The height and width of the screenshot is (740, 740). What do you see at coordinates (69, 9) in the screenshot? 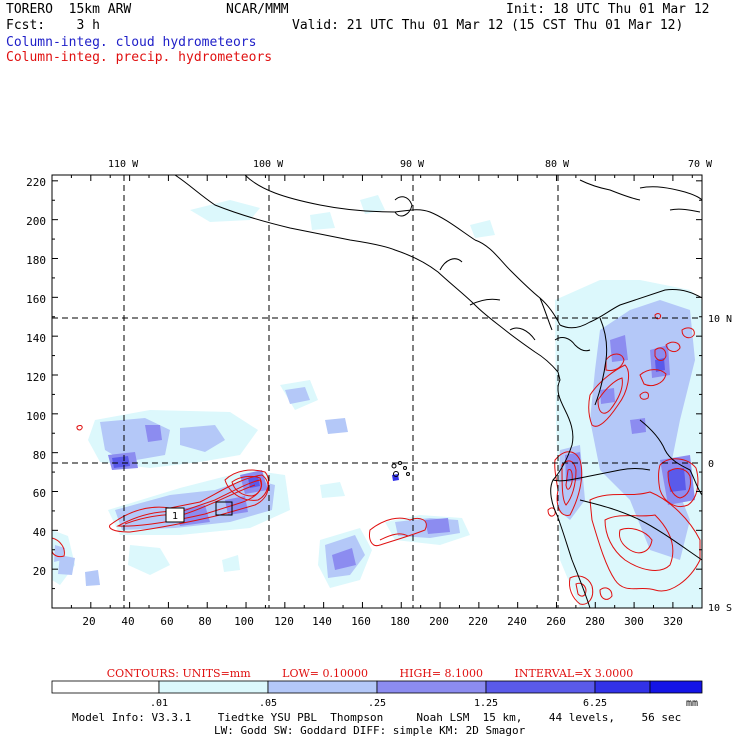
I see `model-title: TORERO 15km ARW` at bounding box center [69, 9].